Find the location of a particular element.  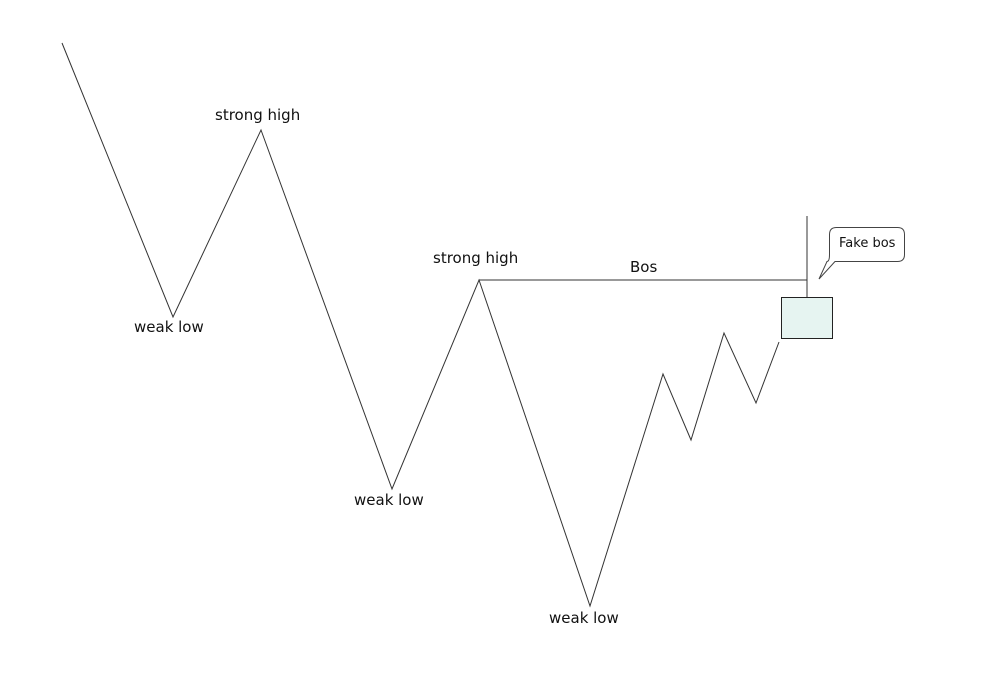

bos-label: Bos is located at coordinates (644, 267).